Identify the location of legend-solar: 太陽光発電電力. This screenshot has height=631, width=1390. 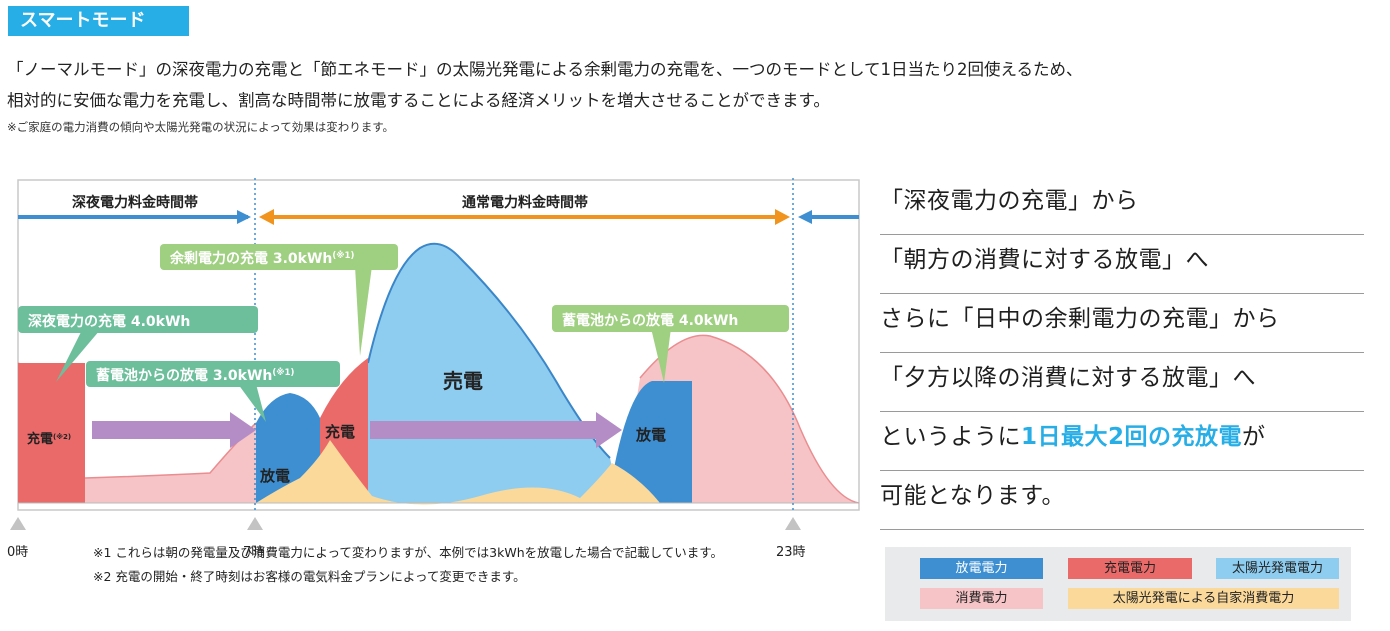
(1277, 568).